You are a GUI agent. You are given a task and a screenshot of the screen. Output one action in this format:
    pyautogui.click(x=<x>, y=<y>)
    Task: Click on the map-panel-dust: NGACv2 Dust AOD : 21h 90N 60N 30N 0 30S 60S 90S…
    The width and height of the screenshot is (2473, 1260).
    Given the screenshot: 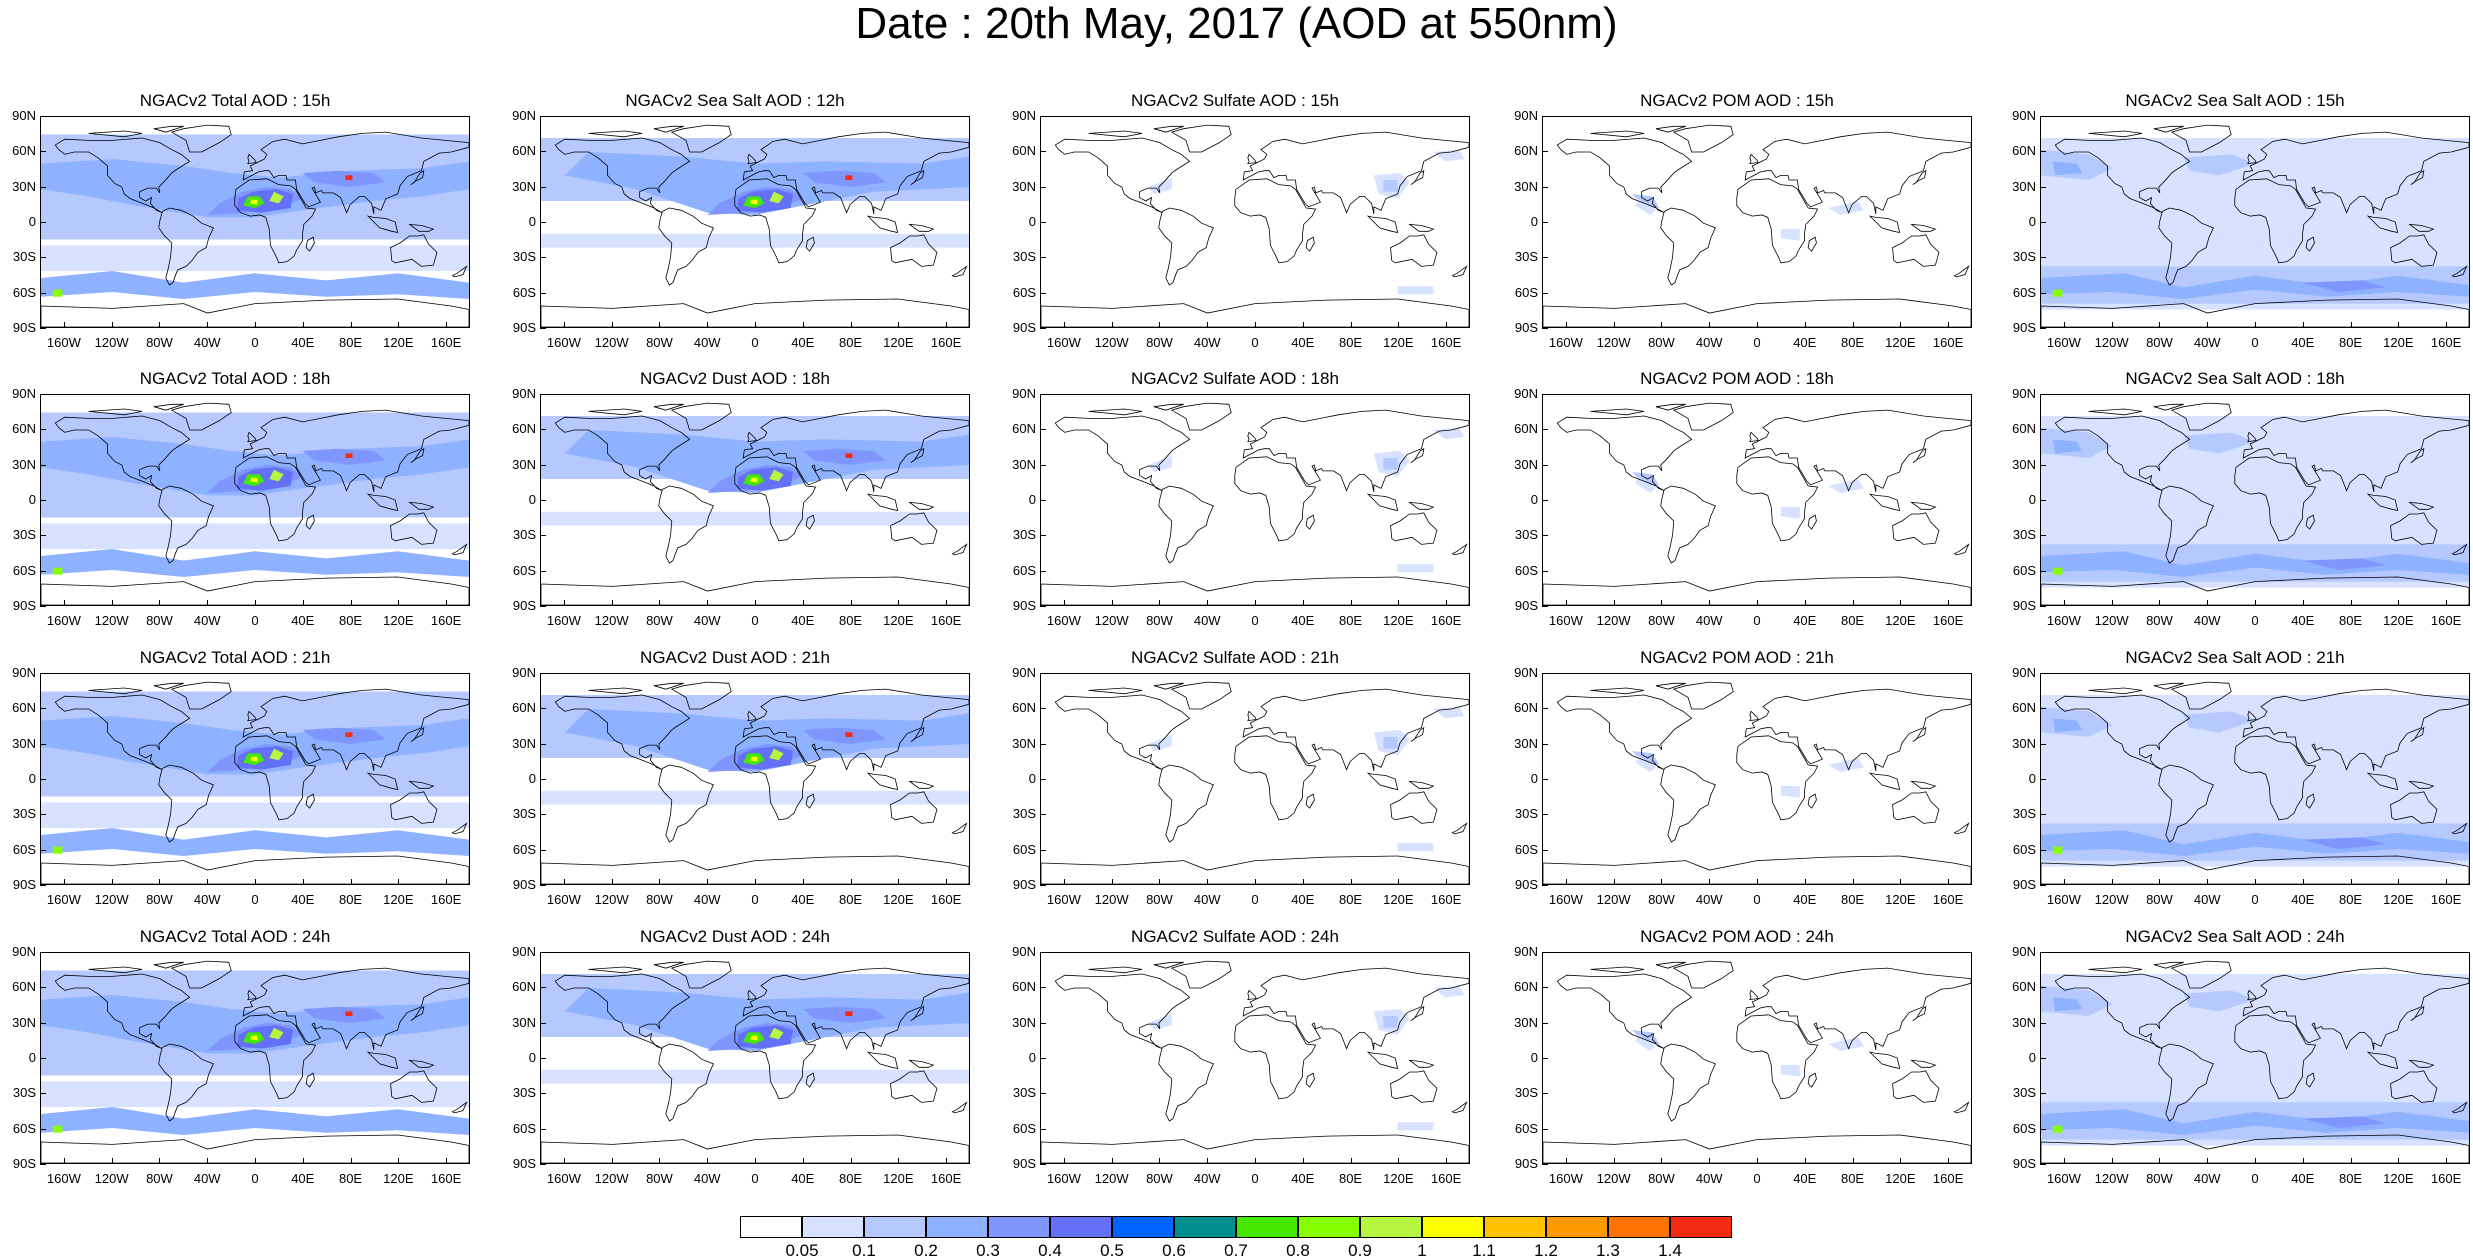 What is the action you would take?
    pyautogui.click(x=735, y=780)
    